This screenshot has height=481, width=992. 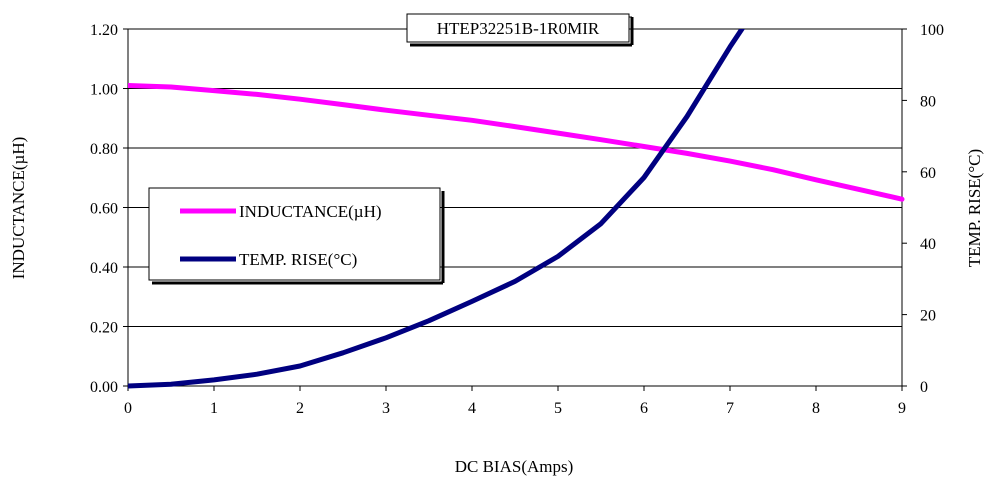 What do you see at coordinates (104, 30) in the screenshot?
I see `y-tick-label: 1.20` at bounding box center [104, 30].